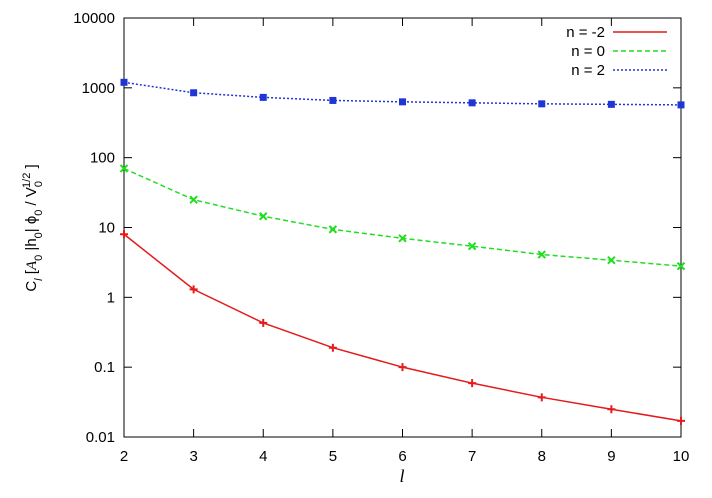 The width and height of the screenshot is (712, 498). What do you see at coordinates (104, 367) in the screenshot?
I see `y-tick-label: 0.1` at bounding box center [104, 367].